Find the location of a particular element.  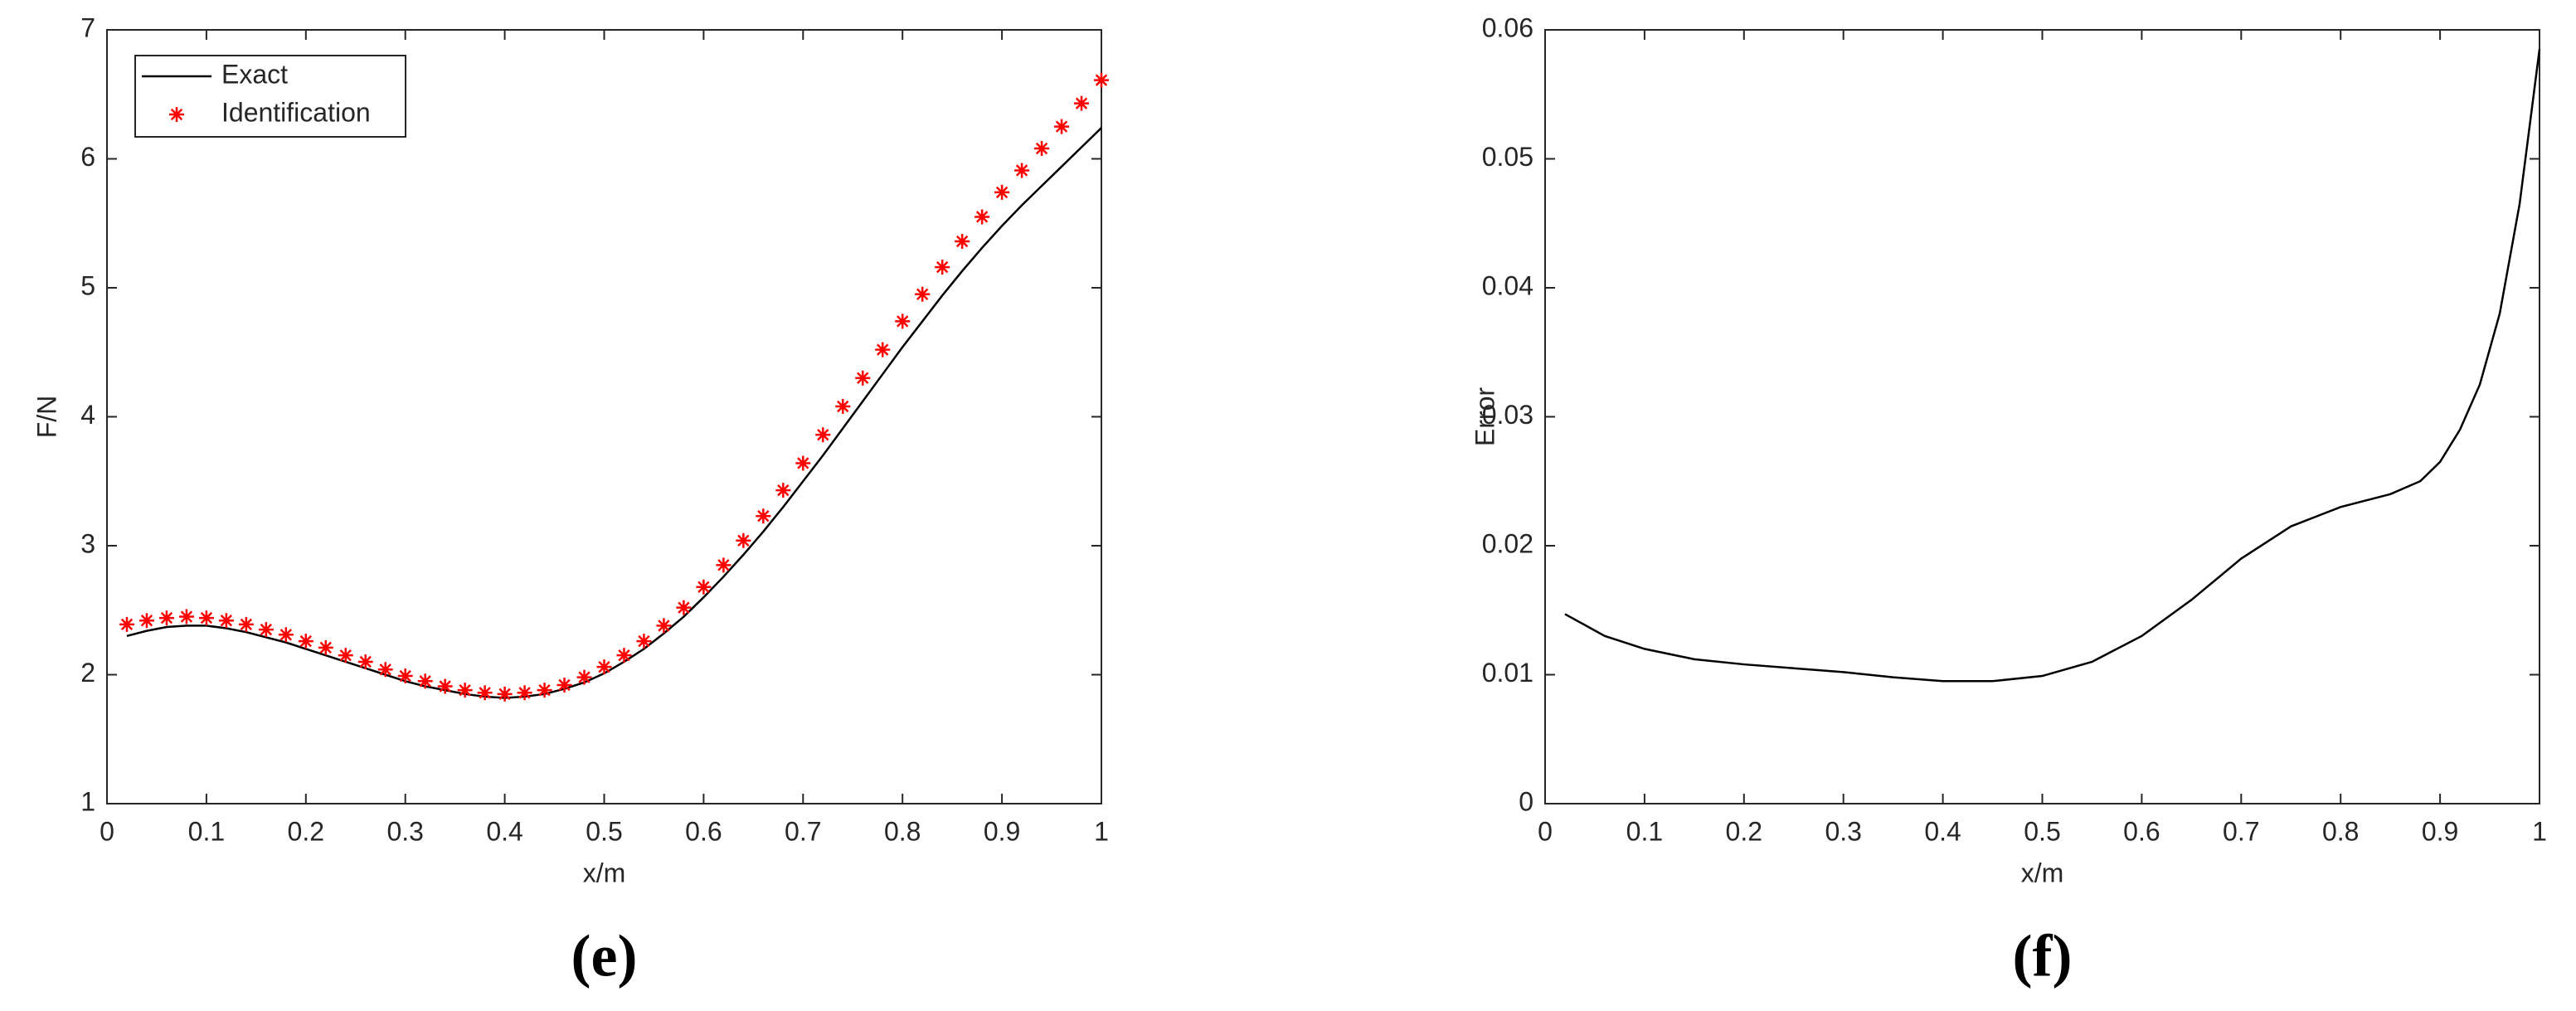

legend-box is located at coordinates (270, 96).